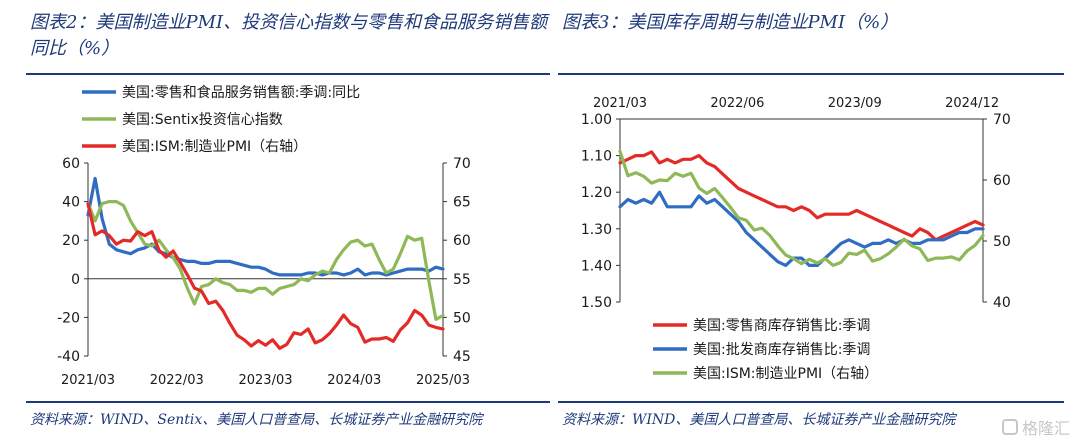  What do you see at coordinates (462, 280) in the screenshot?
I see `chart0-right-tick-label: 55` at bounding box center [462, 280].